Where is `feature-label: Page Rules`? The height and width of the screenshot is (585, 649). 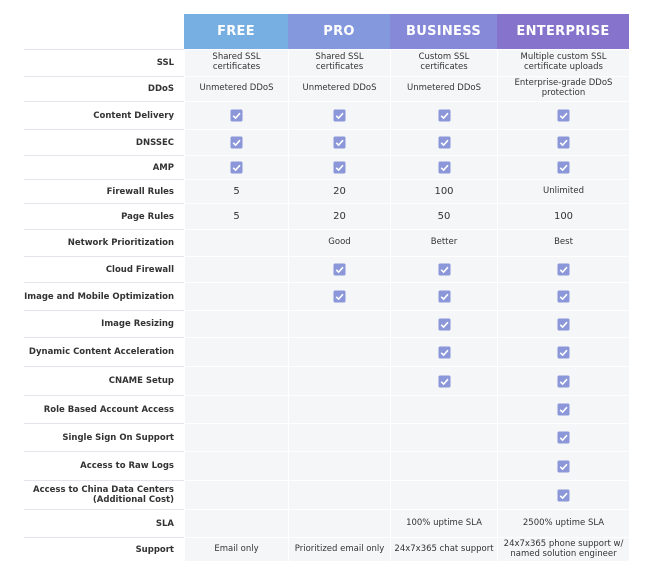
feature-label: Page Rules is located at coordinates (104, 216).